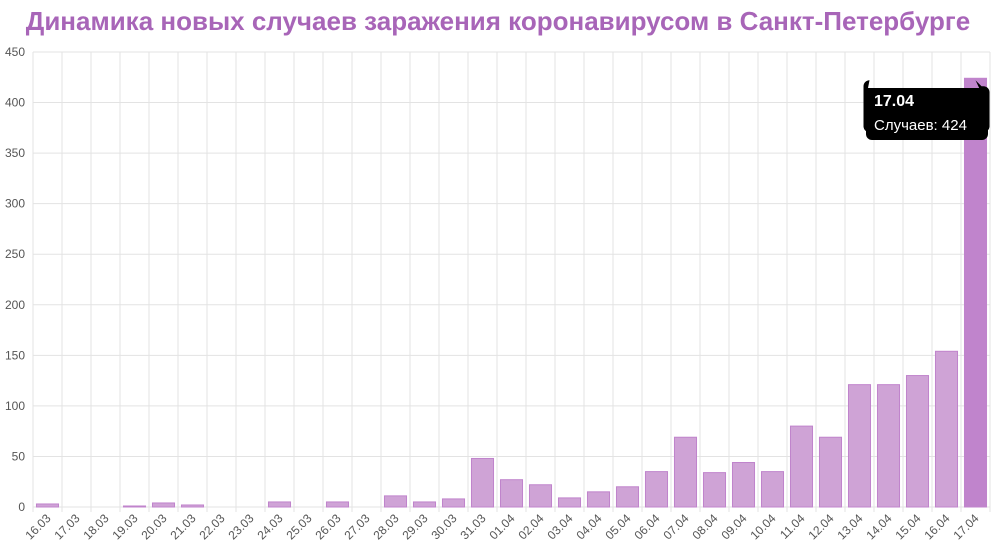 This screenshot has width=1000, height=548. Describe the element at coordinates (15, 153) in the screenshot. I see `y-tick-label: 350` at that location.